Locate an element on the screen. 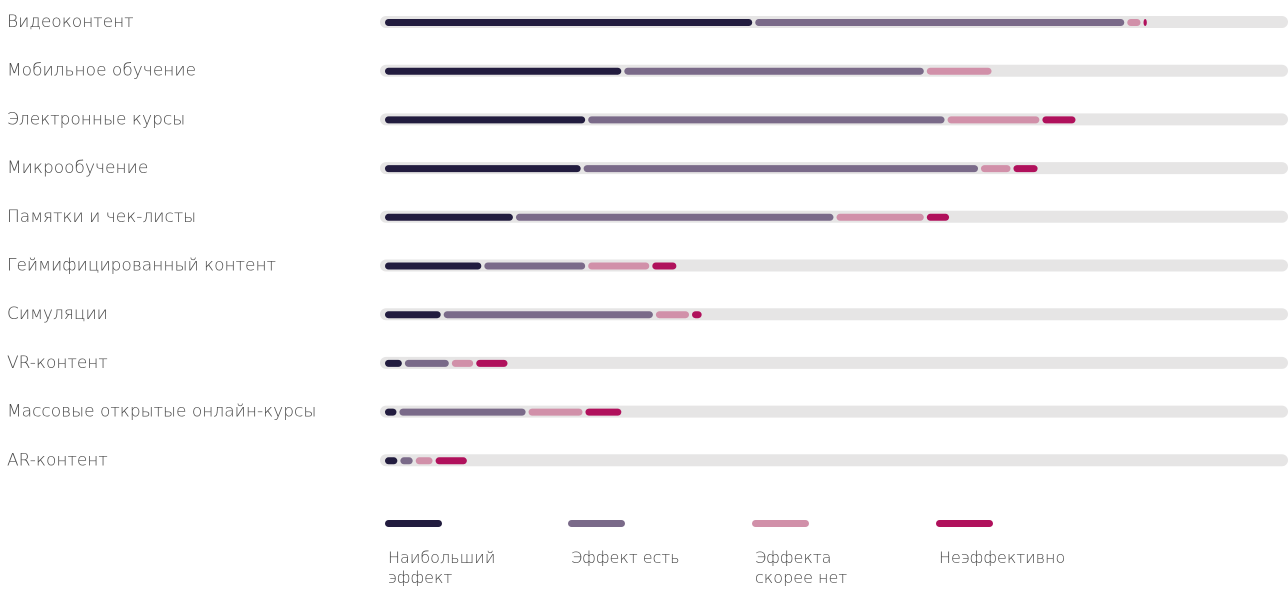 The width and height of the screenshot is (1288, 592). category-label: Памятки и чек-листы is located at coordinates (101, 217).